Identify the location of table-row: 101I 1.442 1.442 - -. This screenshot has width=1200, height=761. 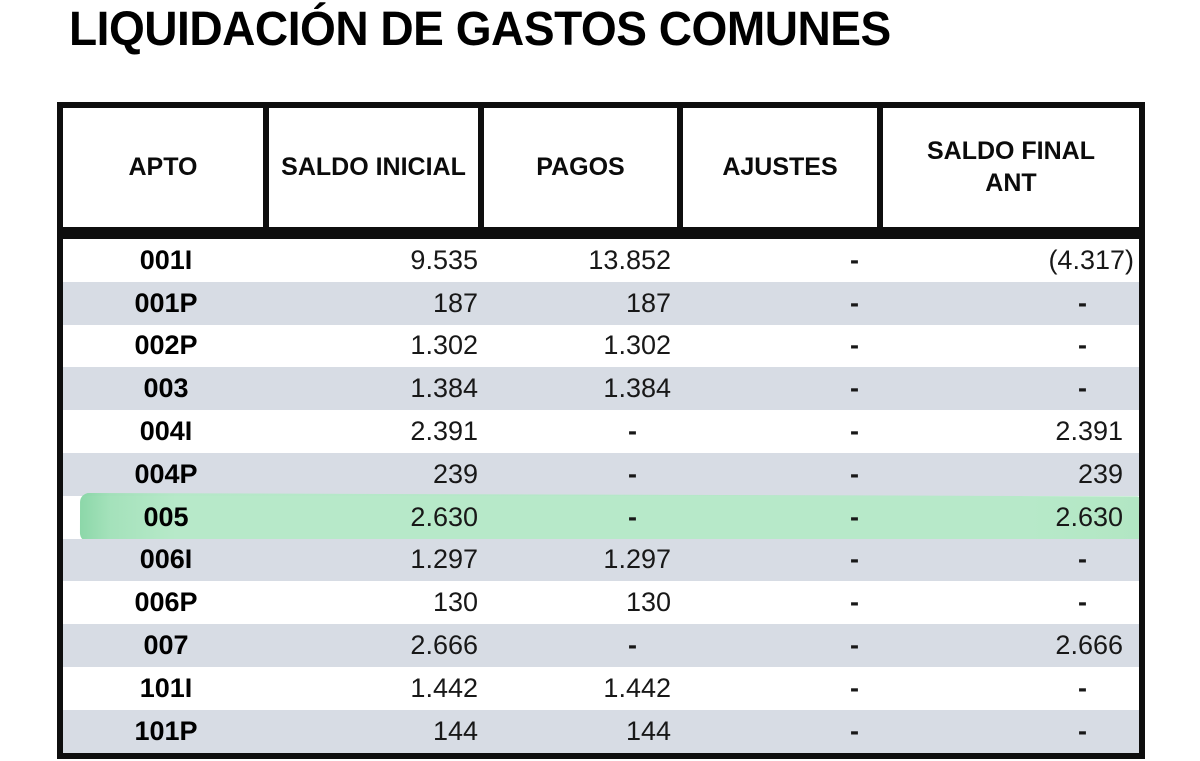
(601, 688).